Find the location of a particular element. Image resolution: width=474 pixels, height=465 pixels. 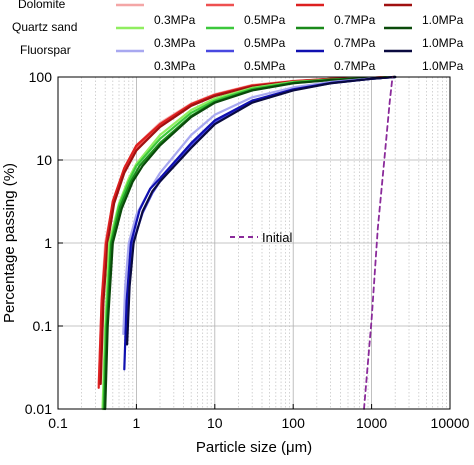

legend-initial-label: Initial is located at coordinates (277, 237).